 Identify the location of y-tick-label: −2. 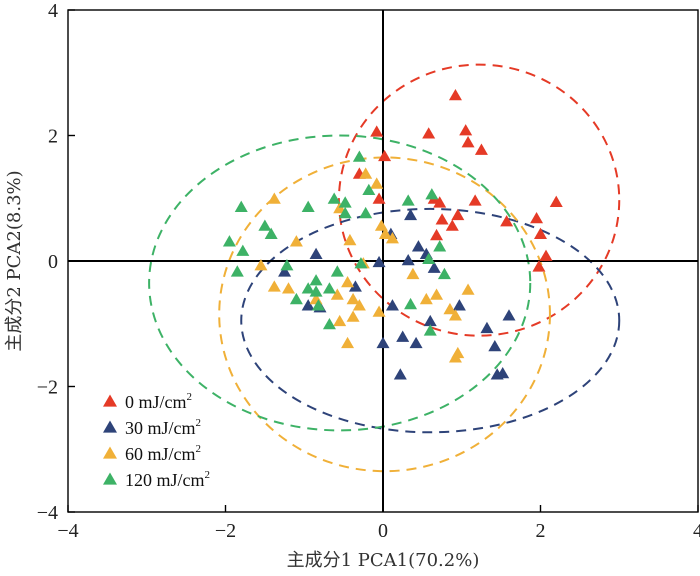
(47, 388).